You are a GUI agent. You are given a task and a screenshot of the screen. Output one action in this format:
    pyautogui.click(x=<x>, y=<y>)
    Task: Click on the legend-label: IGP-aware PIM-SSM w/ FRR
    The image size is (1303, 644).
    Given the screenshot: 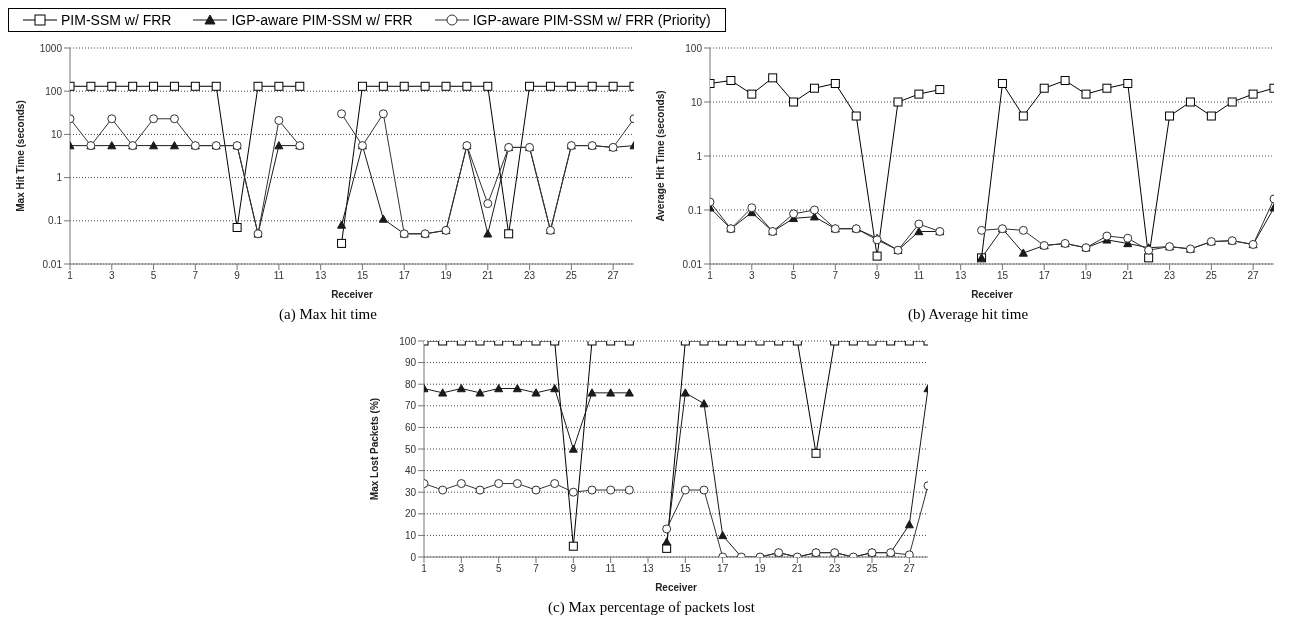 What is the action you would take?
    pyautogui.click(x=322, y=20)
    